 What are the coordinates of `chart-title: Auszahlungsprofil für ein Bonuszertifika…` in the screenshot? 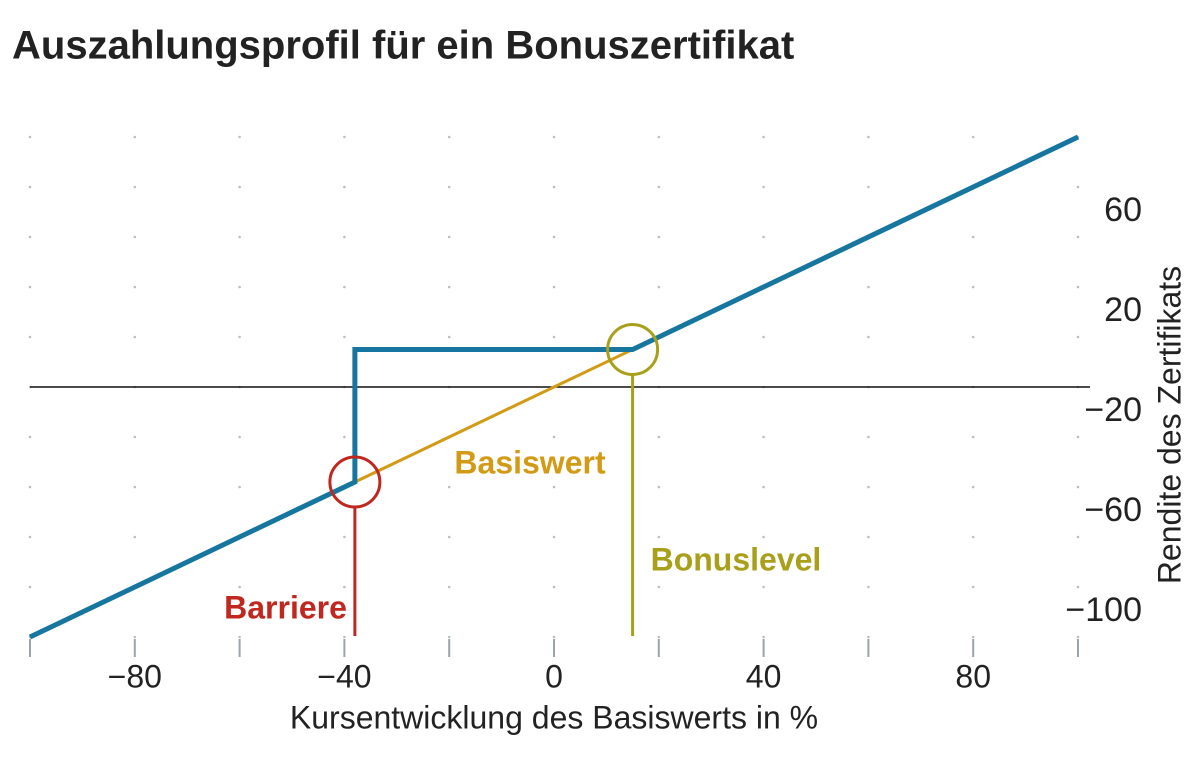 It's located at (403, 46).